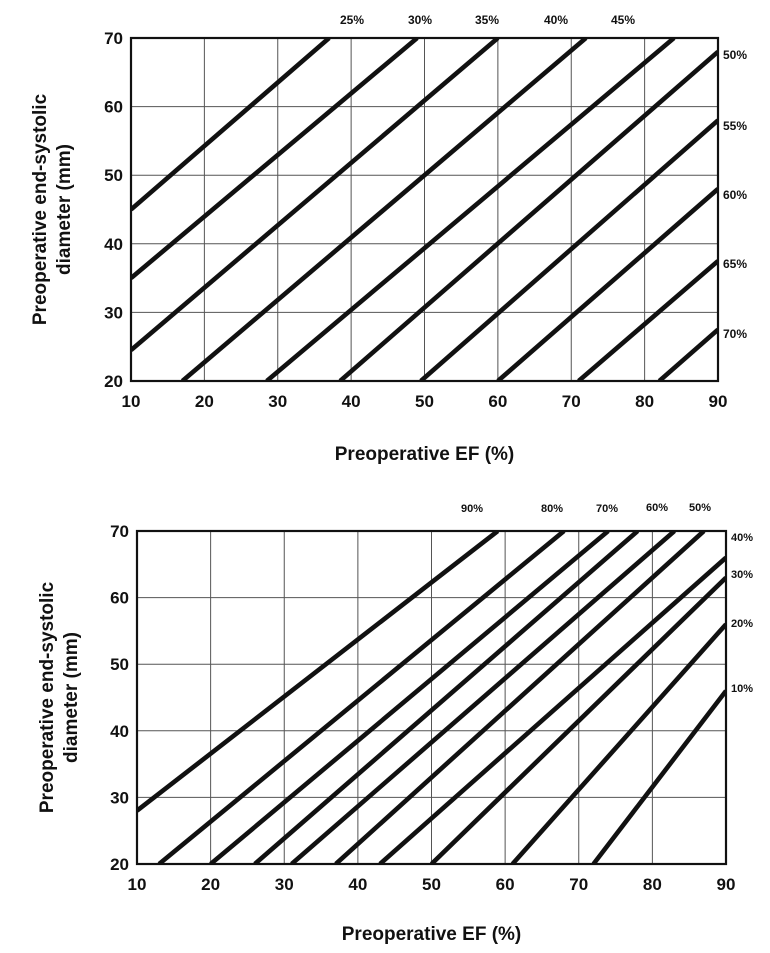  I want to click on series-label: 35%, so click(487, 20).